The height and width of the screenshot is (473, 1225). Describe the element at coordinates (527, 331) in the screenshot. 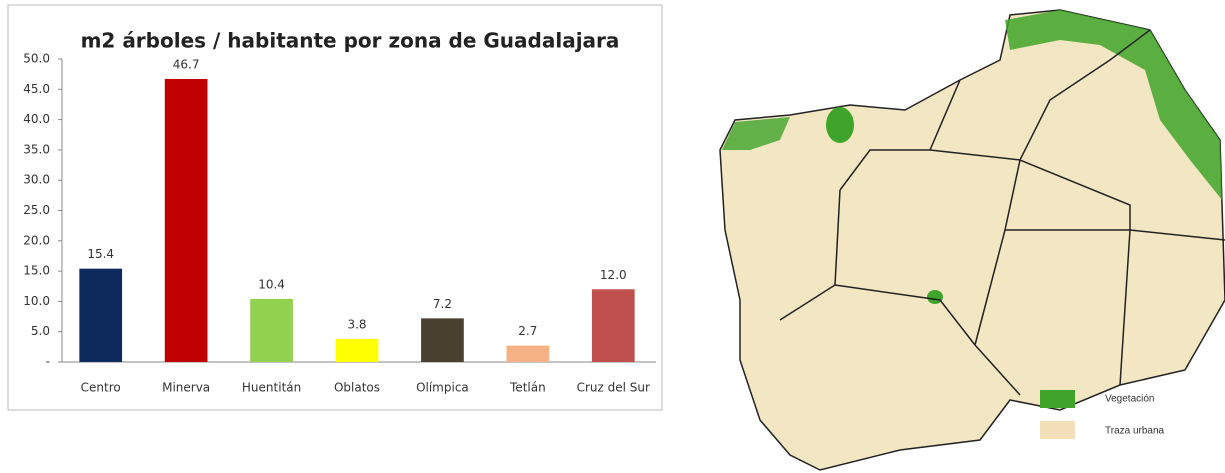

I see `data-label: 2.7` at that location.